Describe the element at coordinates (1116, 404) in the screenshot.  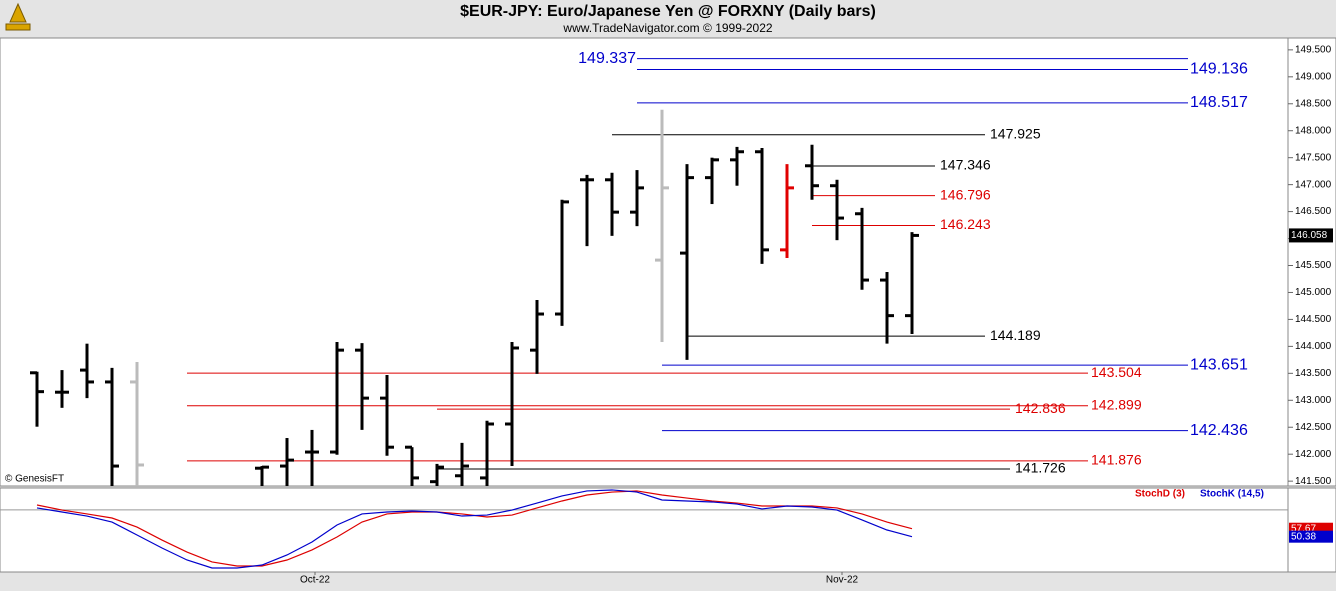
I see `level-label: 142.899` at that location.